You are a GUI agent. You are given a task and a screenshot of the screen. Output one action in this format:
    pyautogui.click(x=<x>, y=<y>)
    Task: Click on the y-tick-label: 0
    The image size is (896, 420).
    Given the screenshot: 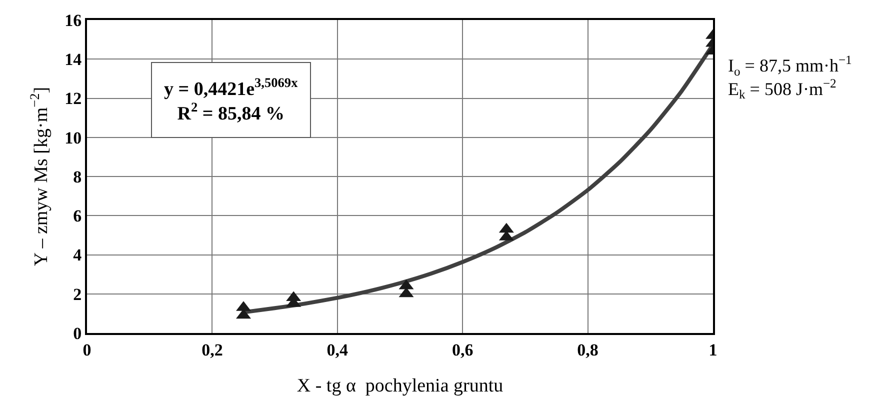 What is the action you would take?
    pyautogui.click(x=77, y=333)
    